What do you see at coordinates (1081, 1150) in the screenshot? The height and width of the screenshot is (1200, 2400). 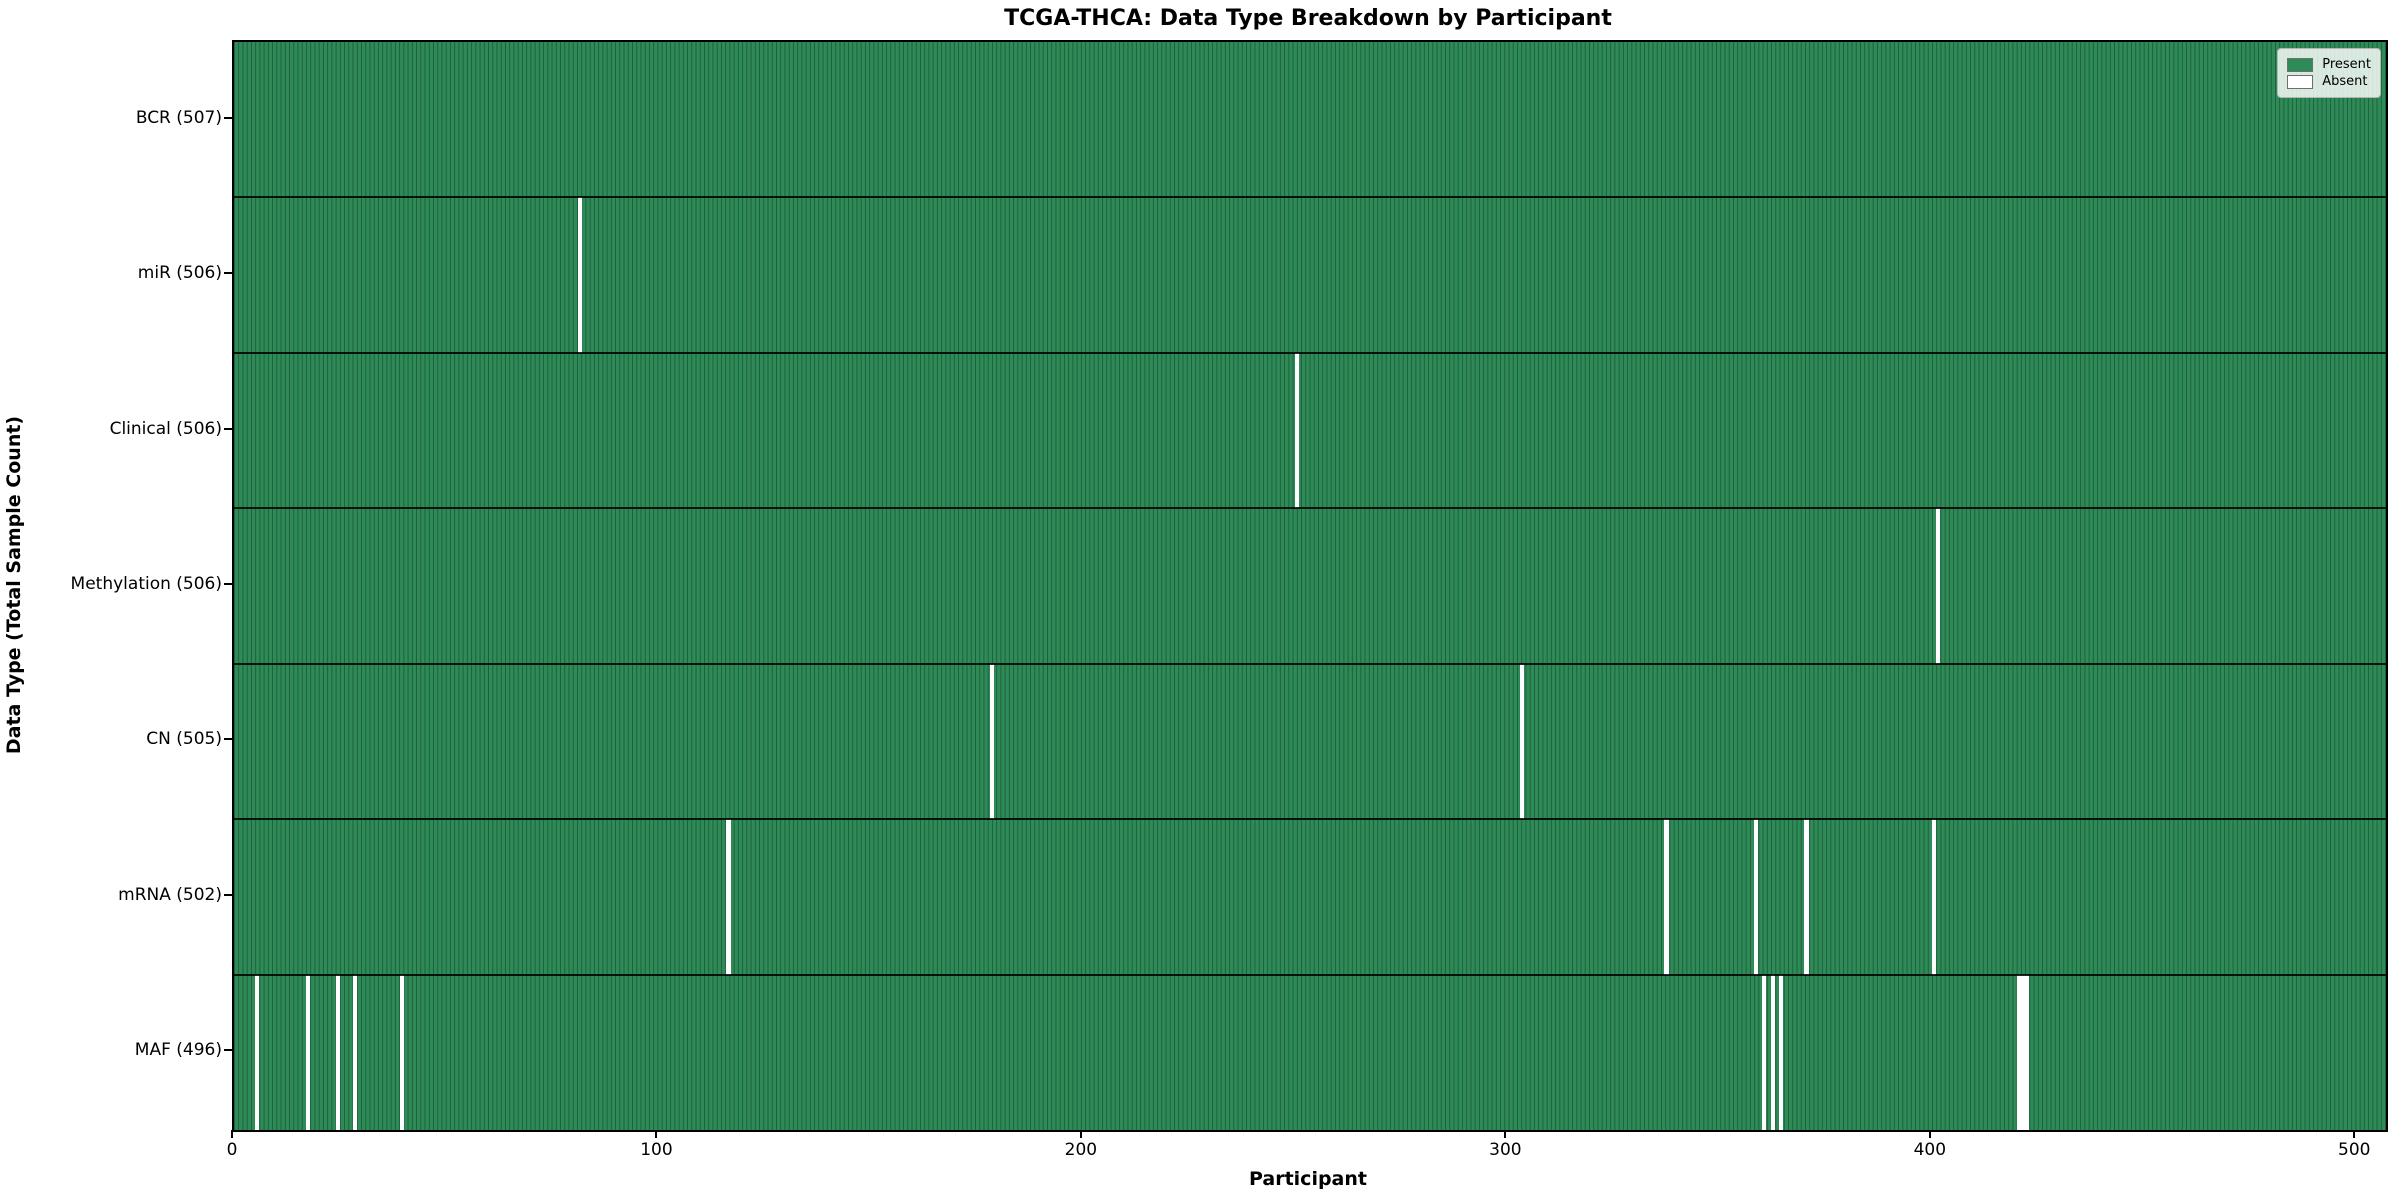 I see `x-tick-label-200: 200` at bounding box center [1081, 1150].